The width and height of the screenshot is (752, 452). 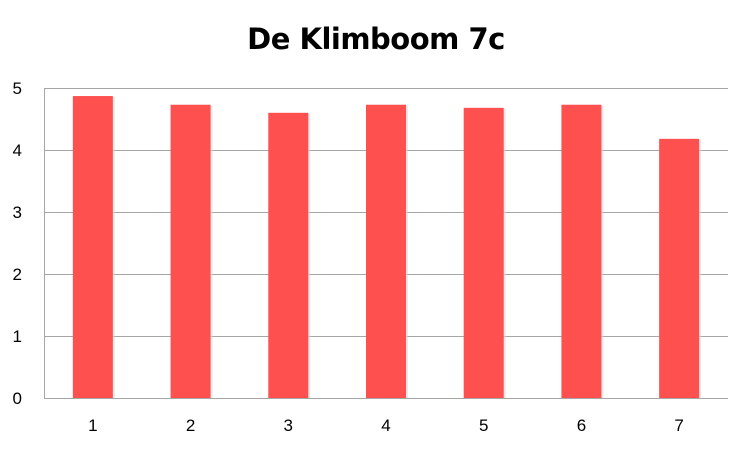 I want to click on y-tick-label-5: 5, so click(x=17, y=88).